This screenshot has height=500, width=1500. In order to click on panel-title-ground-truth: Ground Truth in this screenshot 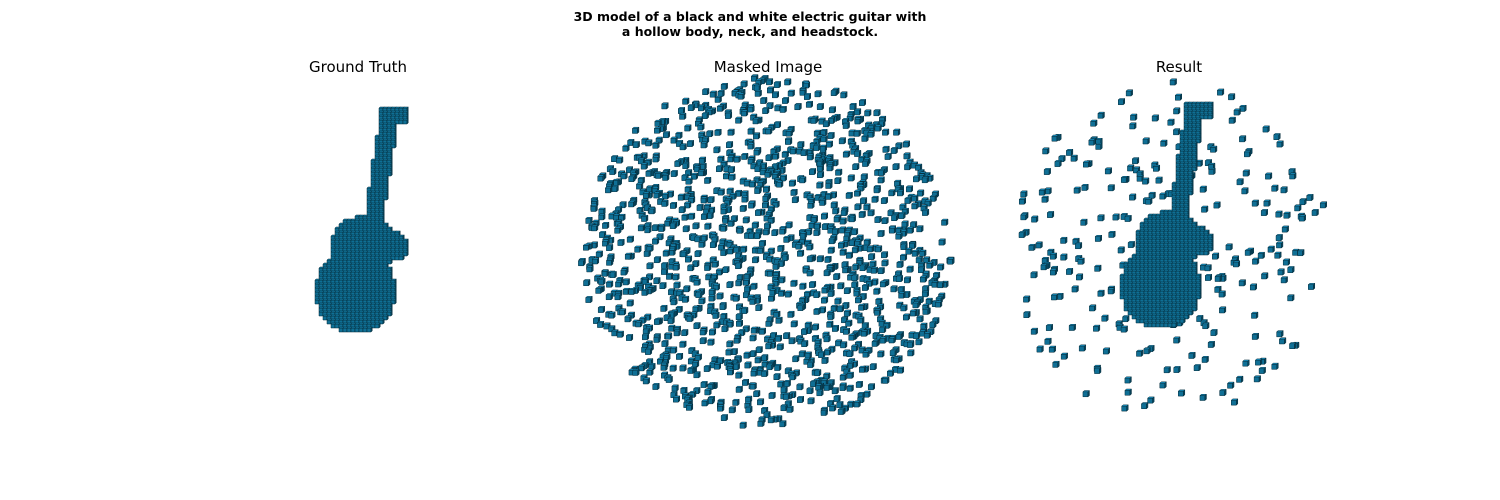, I will do `click(358, 67)`.